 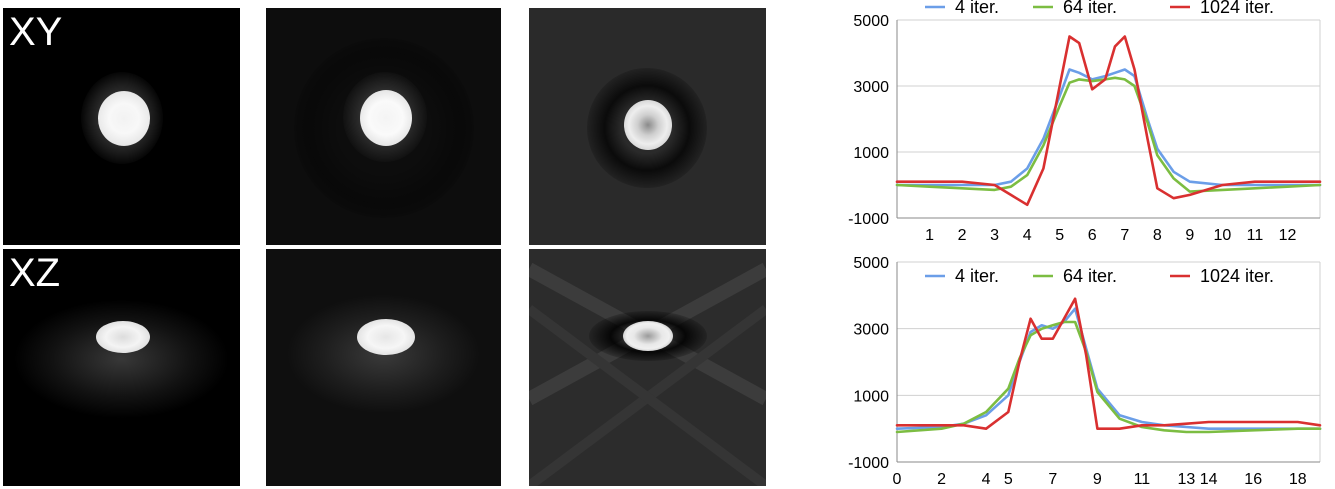 I want to click on x-tick-label: 1, so click(x=929, y=235).